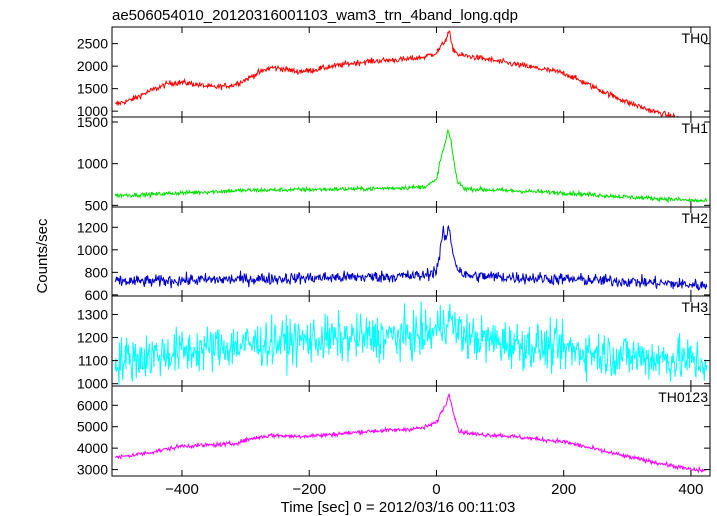 The width and height of the screenshot is (717, 516). I want to click on panel-label: TH0, so click(695, 38).